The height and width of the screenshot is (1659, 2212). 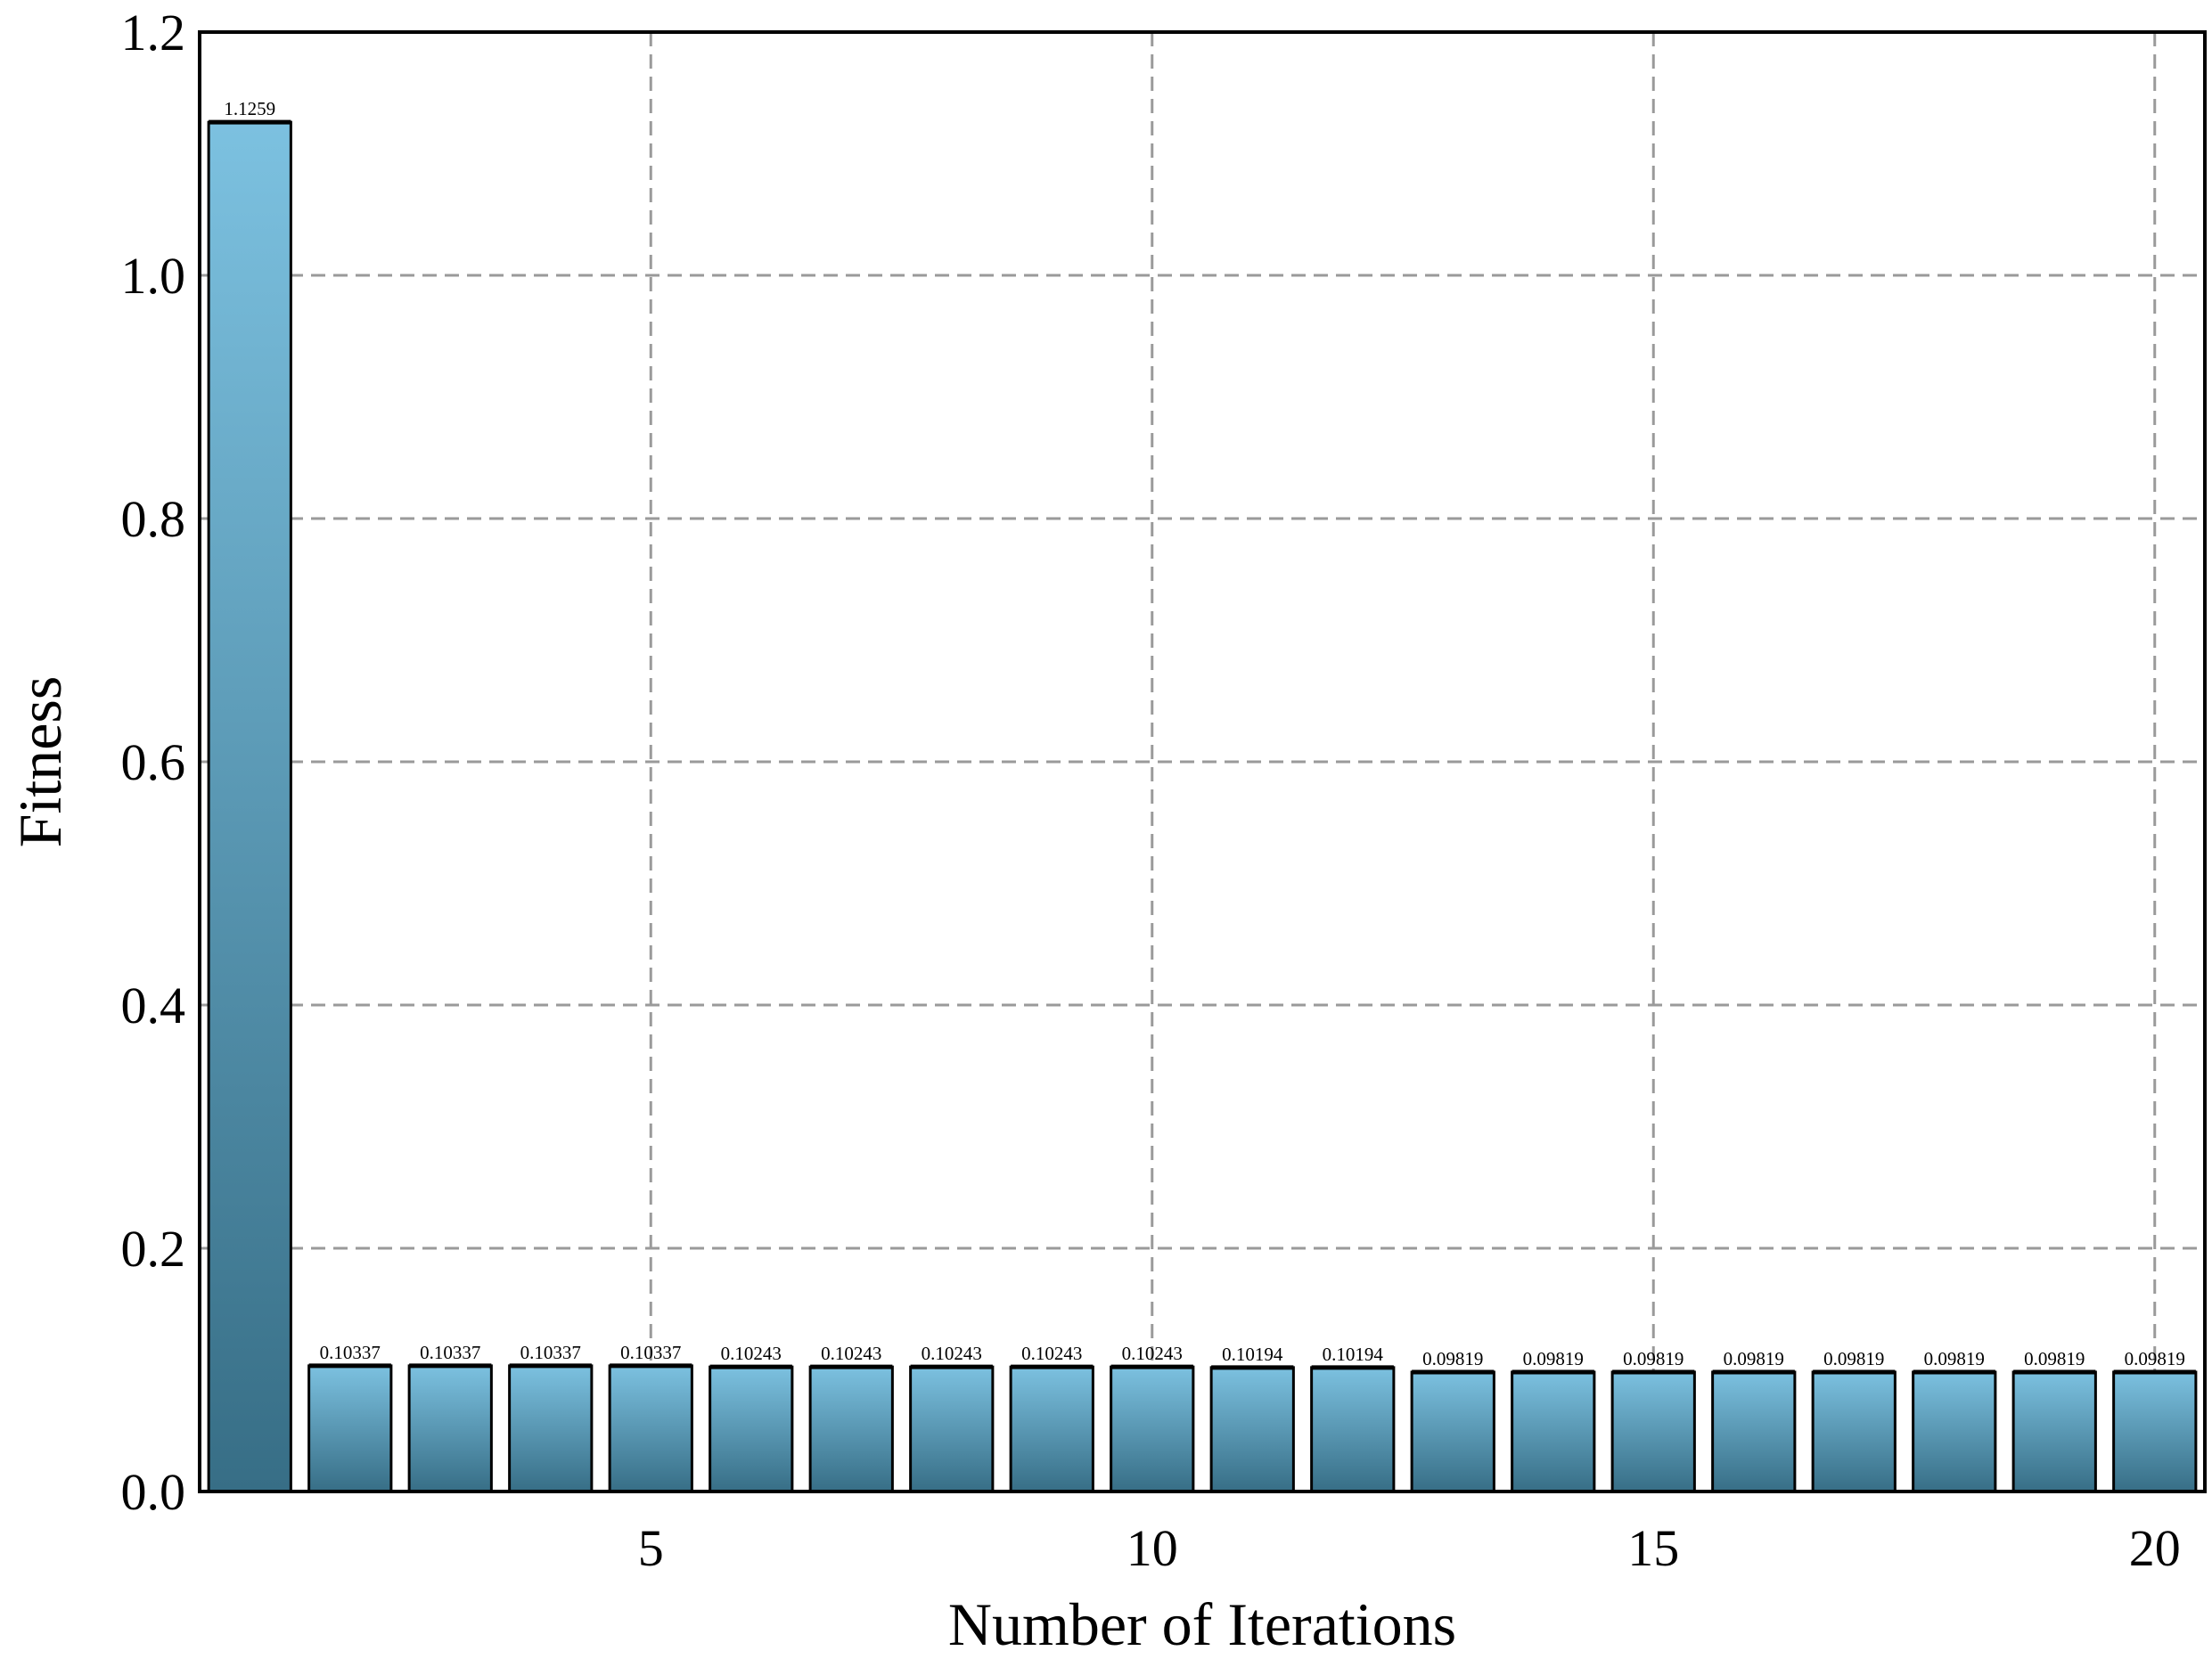 What do you see at coordinates (651, 1548) in the screenshot?
I see `x-tick-label: 5` at bounding box center [651, 1548].